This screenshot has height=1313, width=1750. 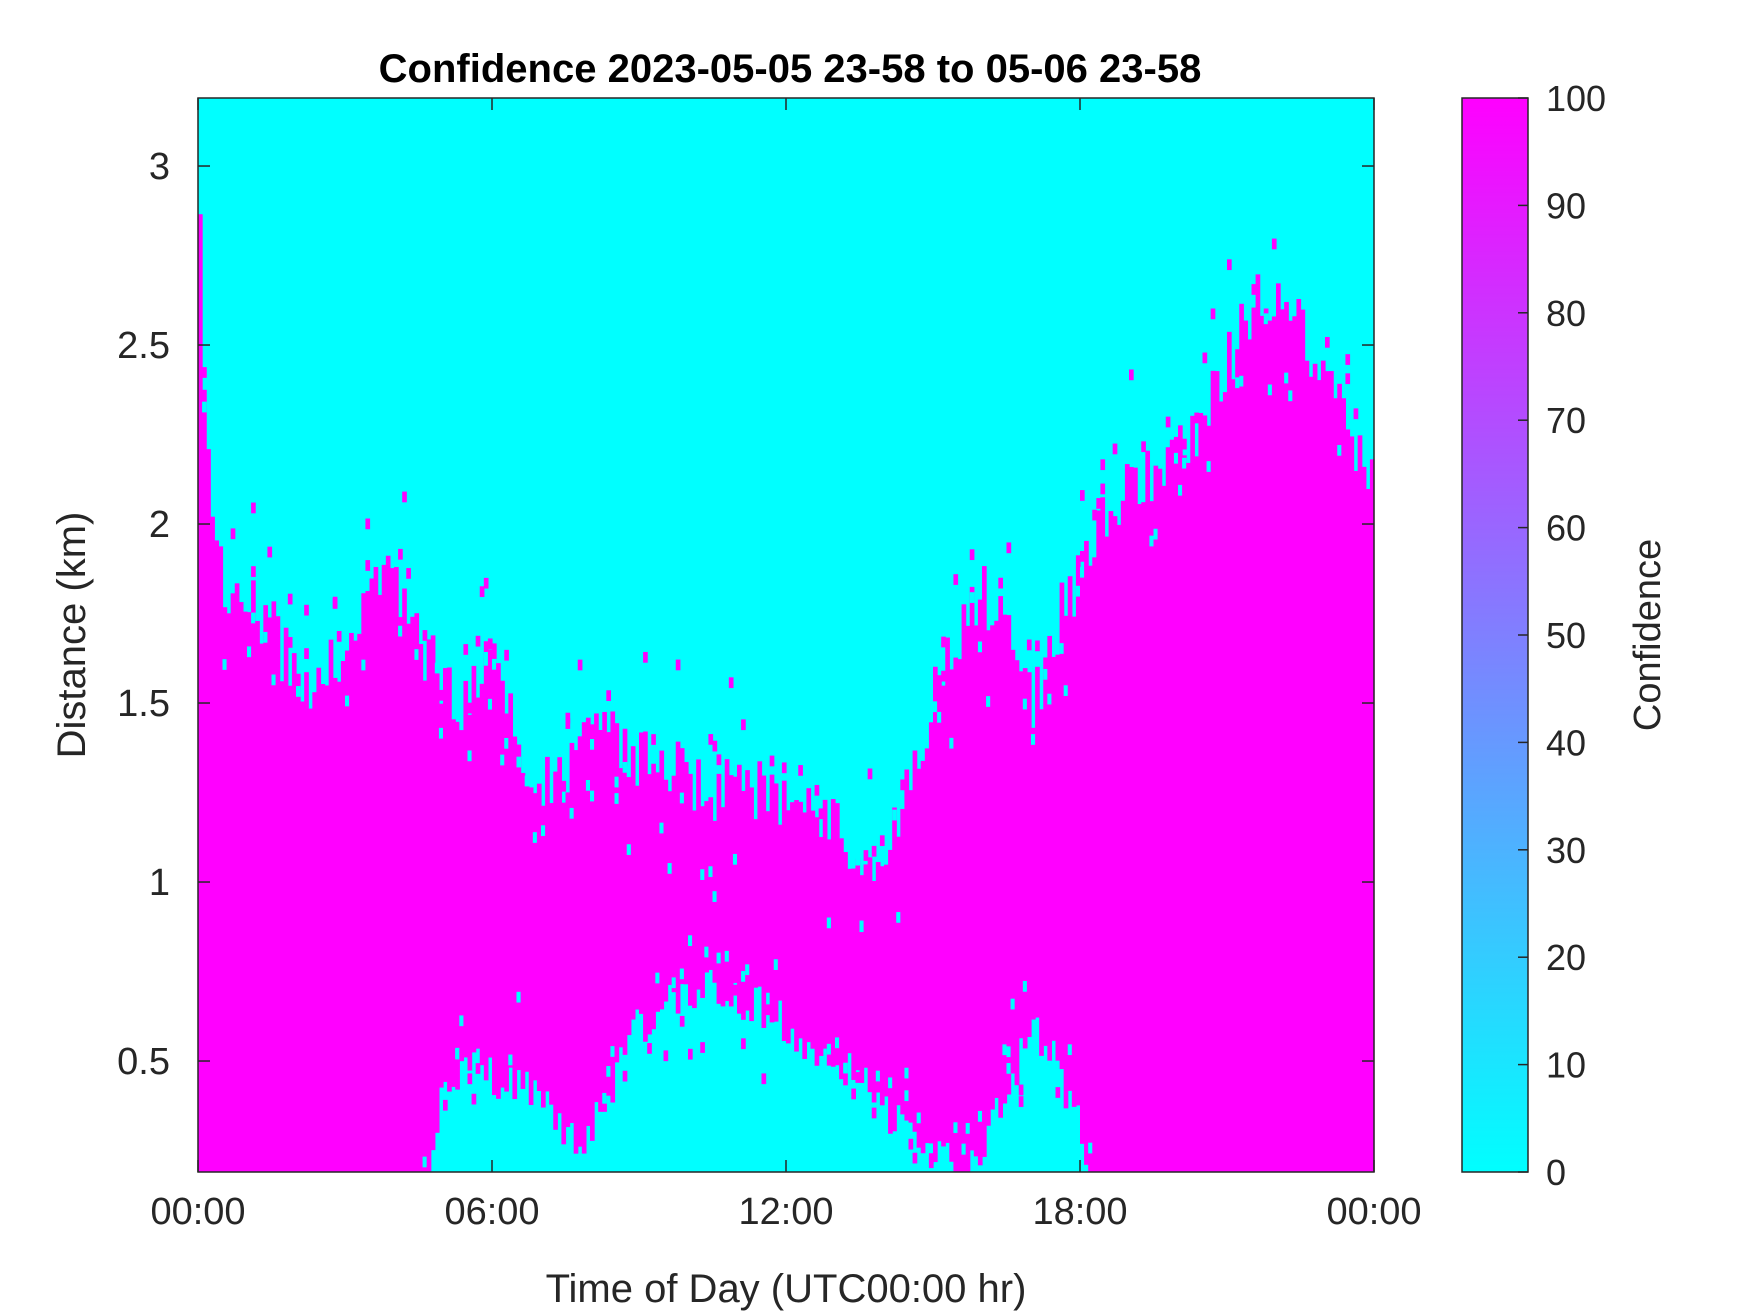 What do you see at coordinates (491, 1212) in the screenshot?
I see `x-tick-label: 06:00` at bounding box center [491, 1212].